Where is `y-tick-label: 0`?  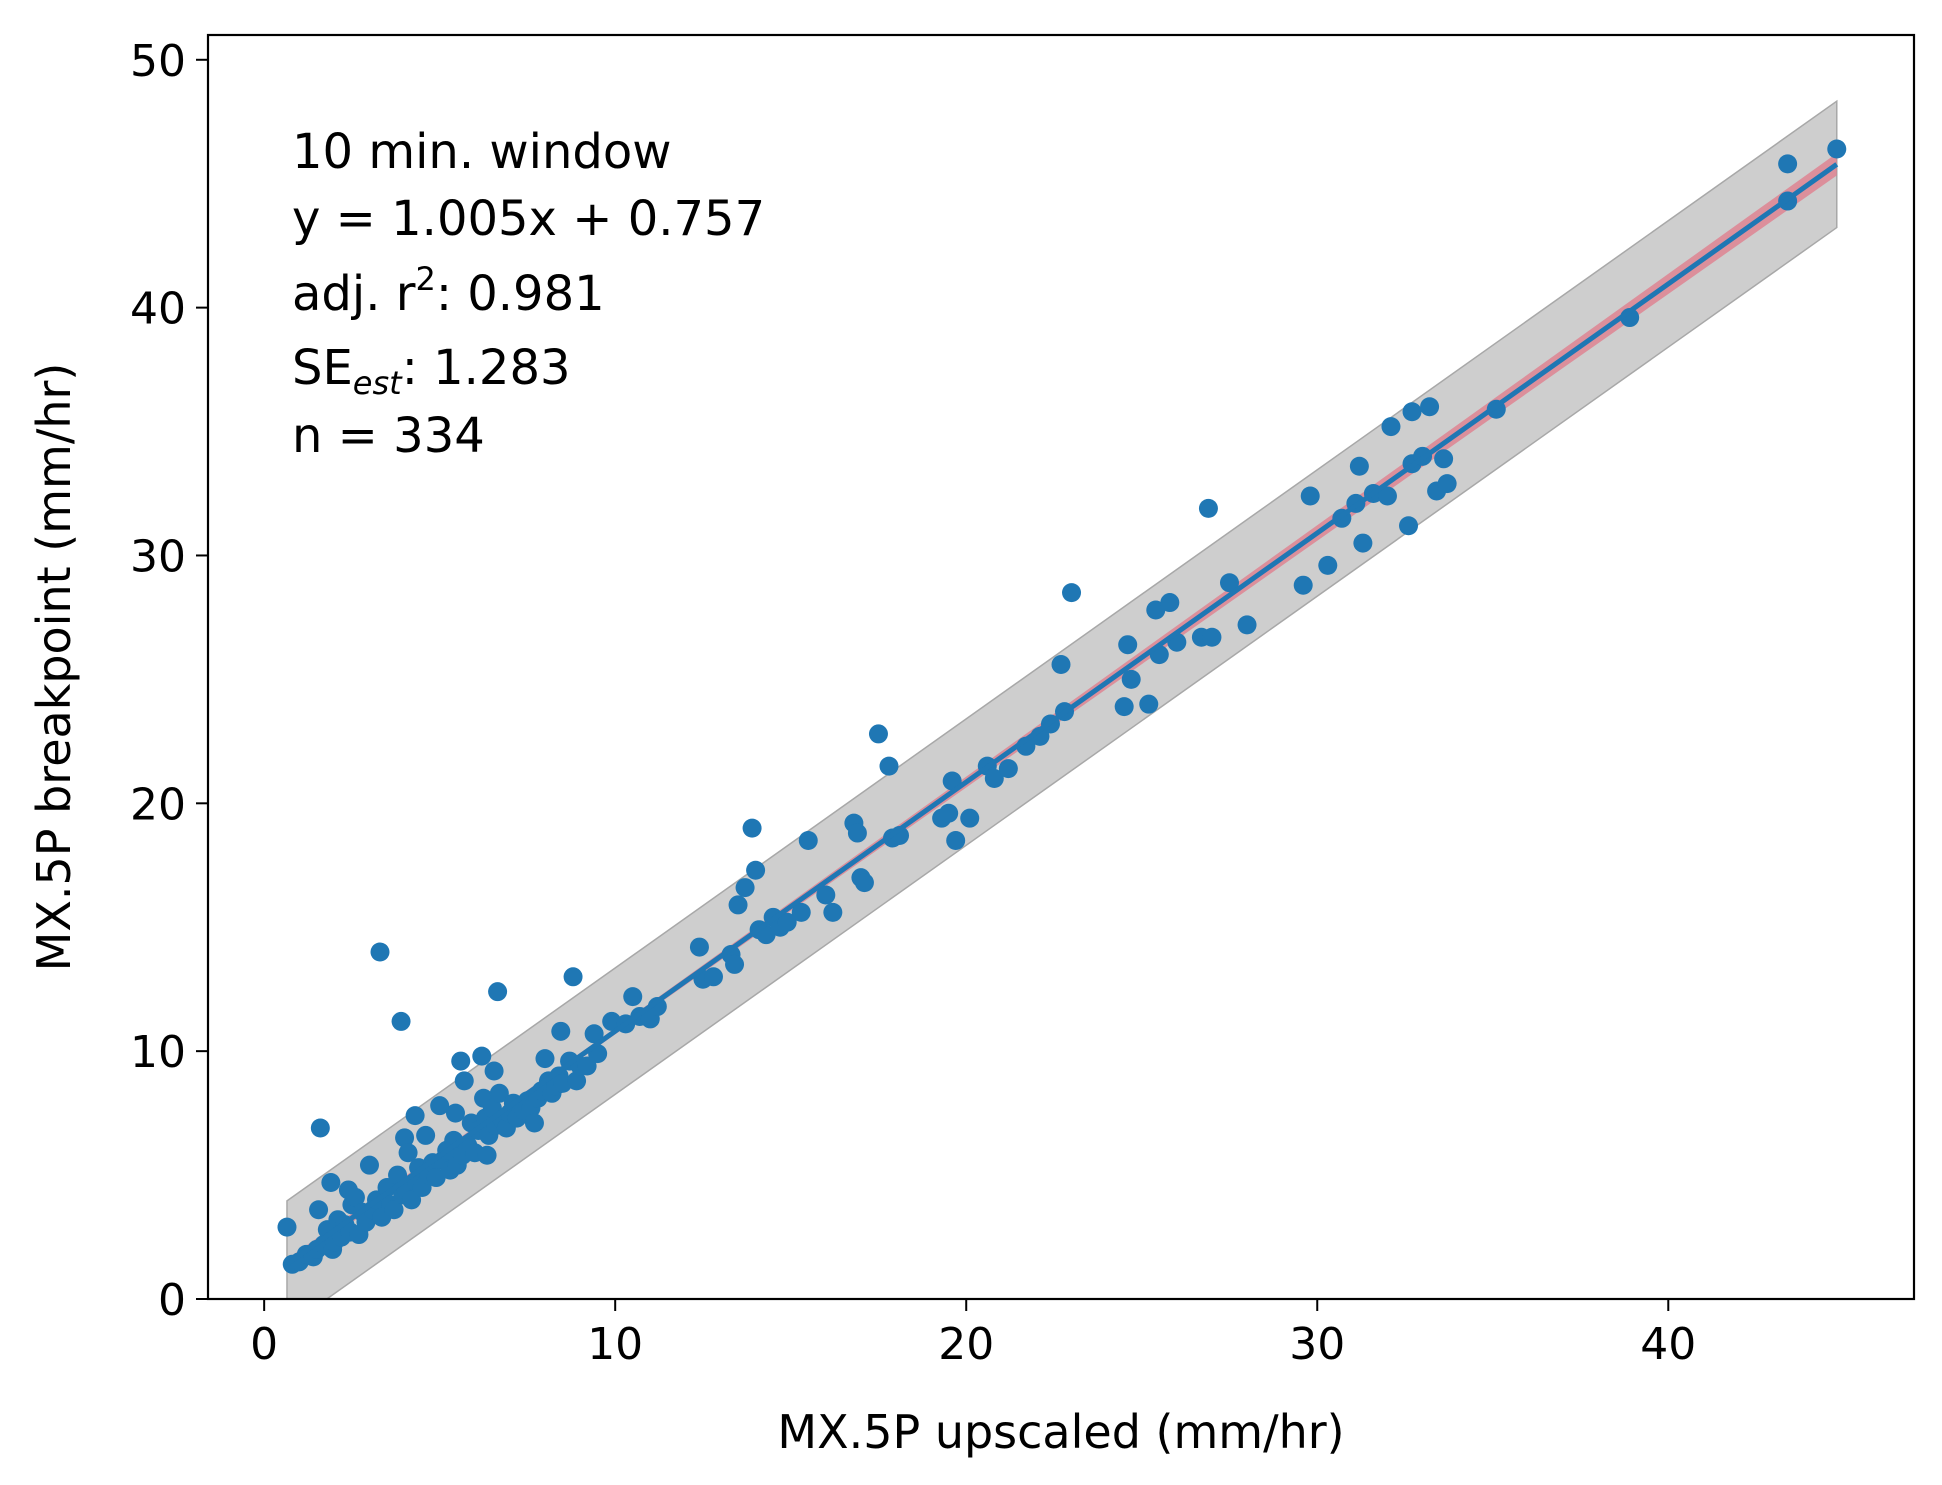 y-tick-label: 0 is located at coordinates (172, 1300).